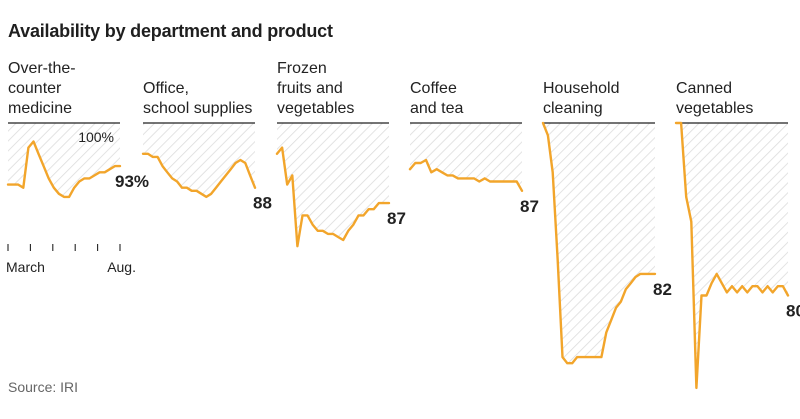 The height and width of the screenshot is (419, 800). What do you see at coordinates (25, 267) in the screenshot?
I see `x-start-label: March` at bounding box center [25, 267].